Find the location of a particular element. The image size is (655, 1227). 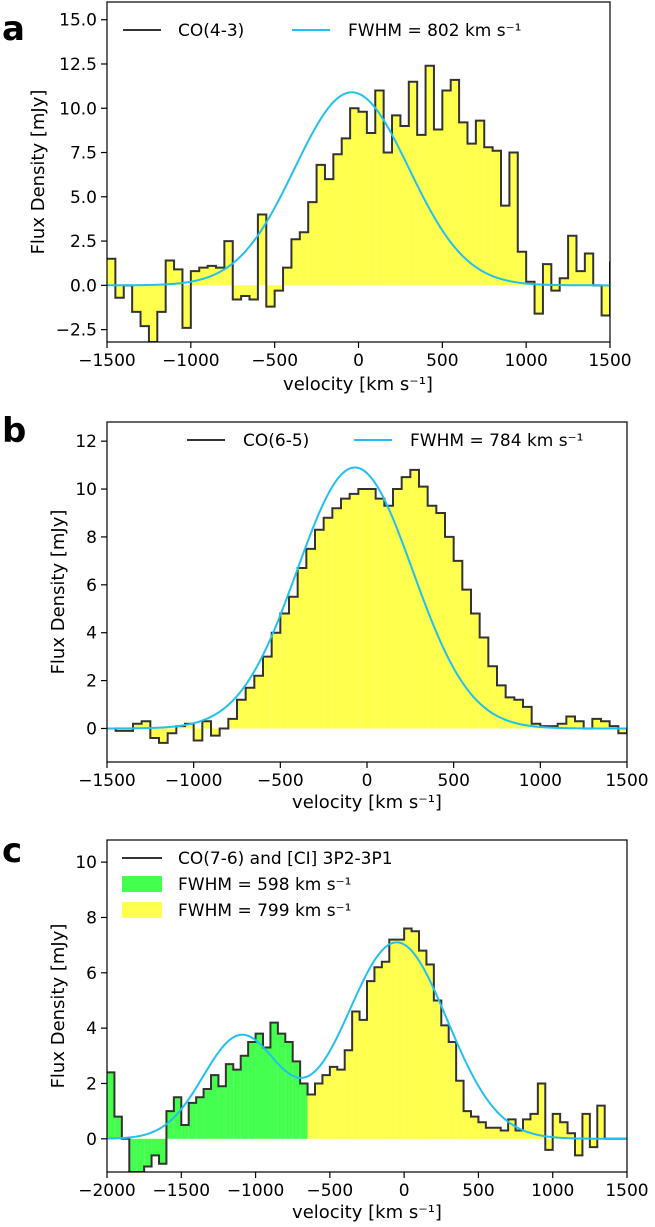

panel-label-b: b is located at coordinates (14, 431).